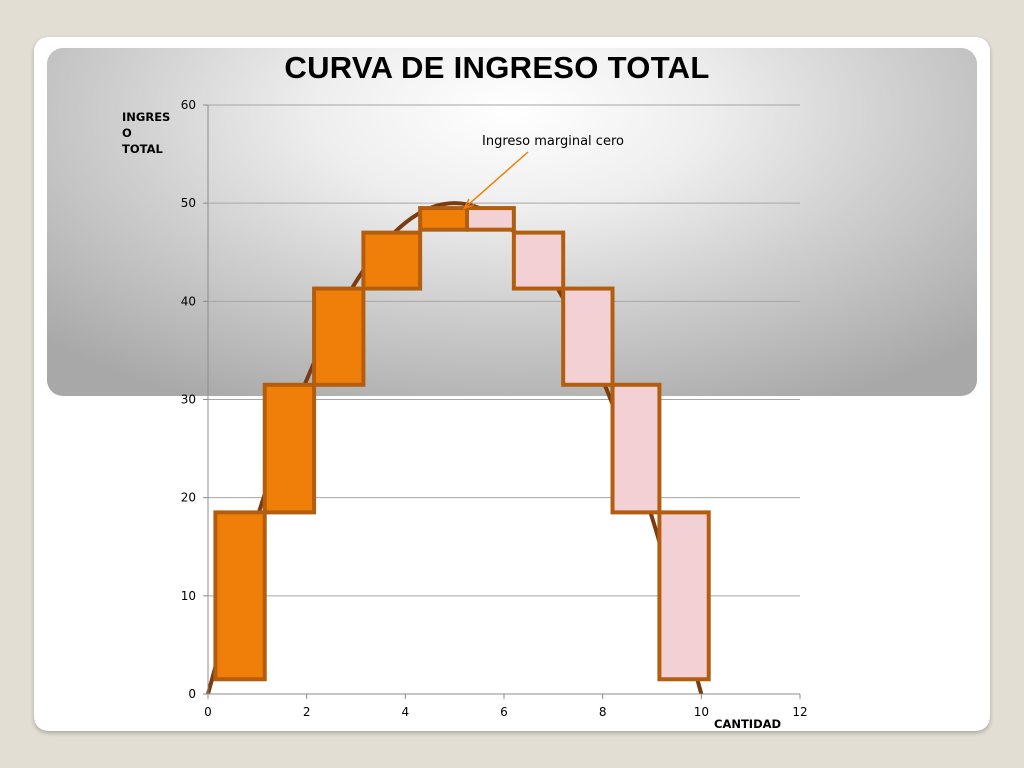 This screenshot has height=768, width=1024. Describe the element at coordinates (188, 105) in the screenshot. I see `y-tick-label: 60` at that location.